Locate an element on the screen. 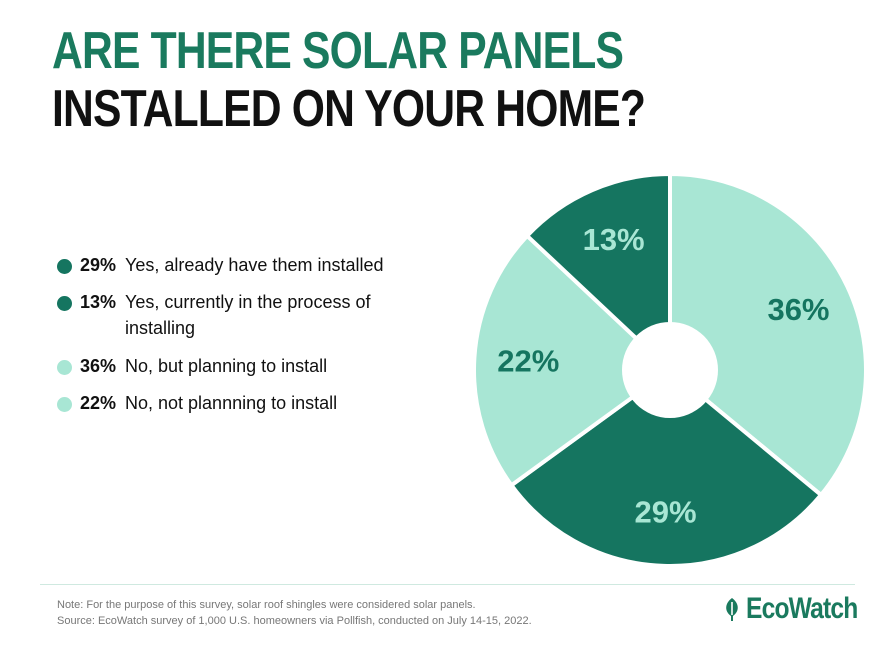 The height and width of the screenshot is (650, 895). legend-item: 22% No, not plannning to install is located at coordinates (247, 404).